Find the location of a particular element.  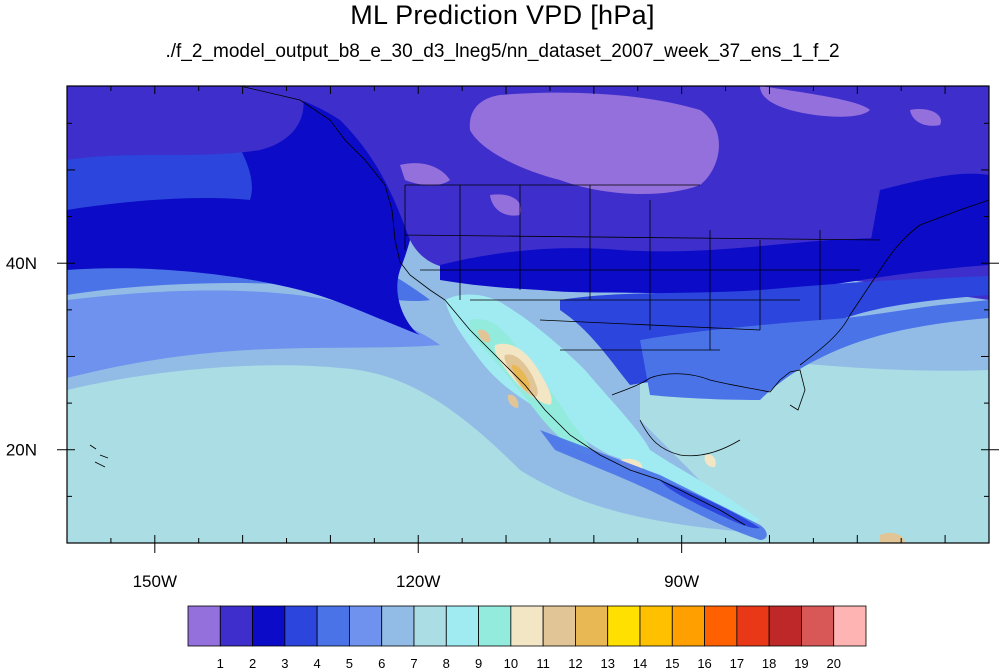

lon-tick-label: 150W is located at coordinates (155, 581).